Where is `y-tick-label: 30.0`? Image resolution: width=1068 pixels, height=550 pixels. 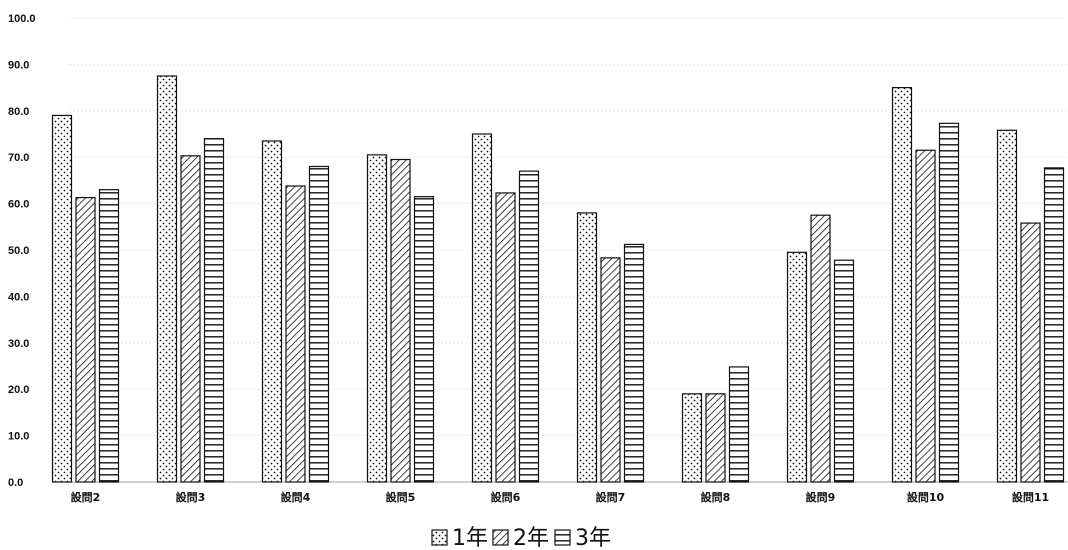
y-tick-label: 30.0 is located at coordinates (18, 344).